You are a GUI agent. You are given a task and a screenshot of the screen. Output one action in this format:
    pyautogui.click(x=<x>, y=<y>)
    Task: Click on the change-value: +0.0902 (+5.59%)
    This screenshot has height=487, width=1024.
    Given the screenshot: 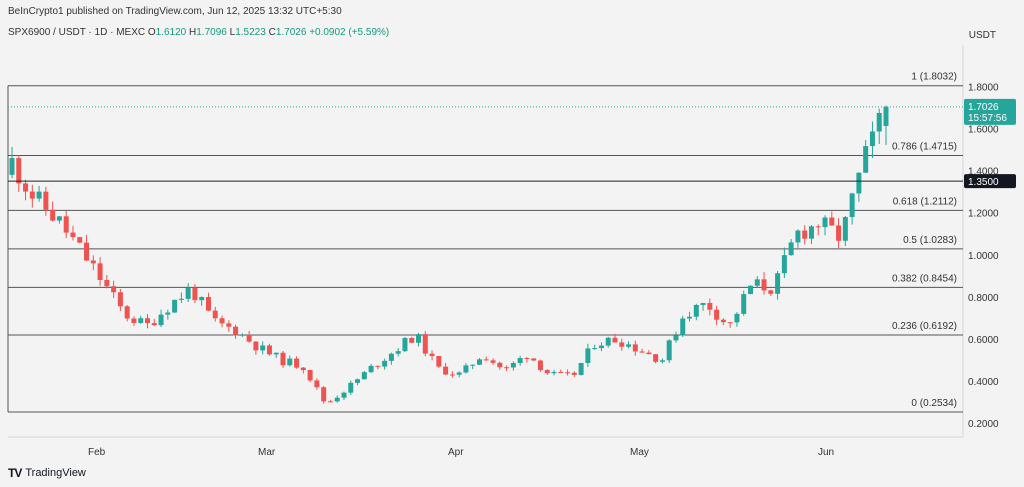 What is the action you would take?
    pyautogui.click(x=349, y=32)
    